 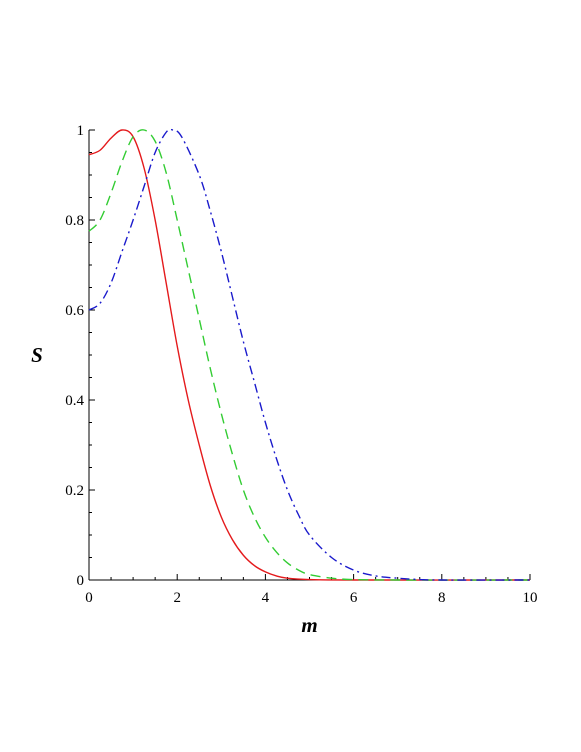 What do you see at coordinates (74, 221) in the screenshot?
I see `y-tick-label: 0.8` at bounding box center [74, 221].